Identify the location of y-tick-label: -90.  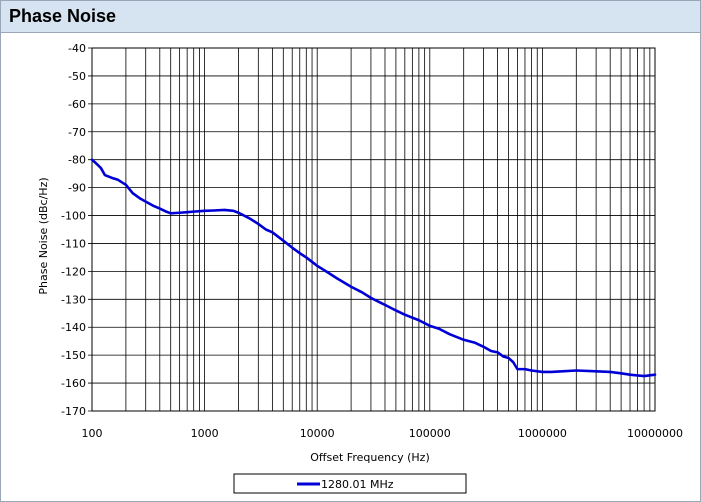
(77, 188).